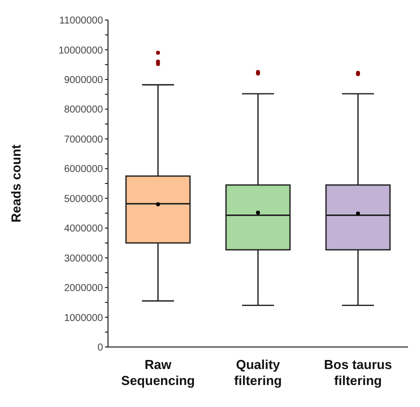 This screenshot has height=407, width=420. What do you see at coordinates (358, 372) in the screenshot?
I see `x-tick-label: Bos taurus filtering` at bounding box center [358, 372].